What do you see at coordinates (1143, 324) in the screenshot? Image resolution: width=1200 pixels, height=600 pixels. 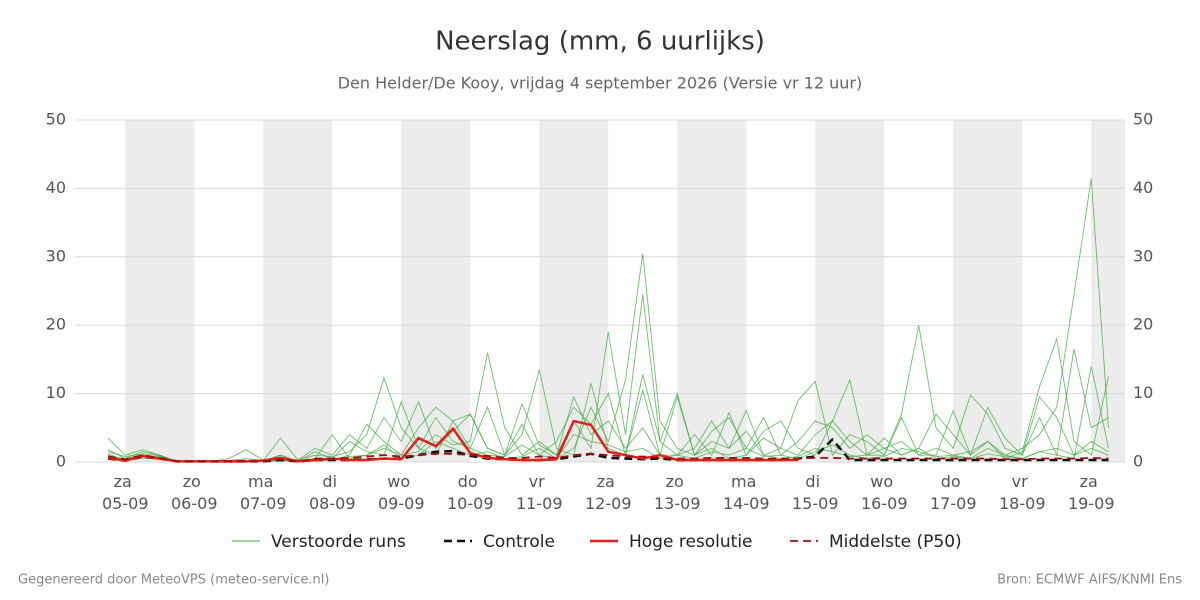 I see `y2-tick-label: 20` at bounding box center [1143, 324].